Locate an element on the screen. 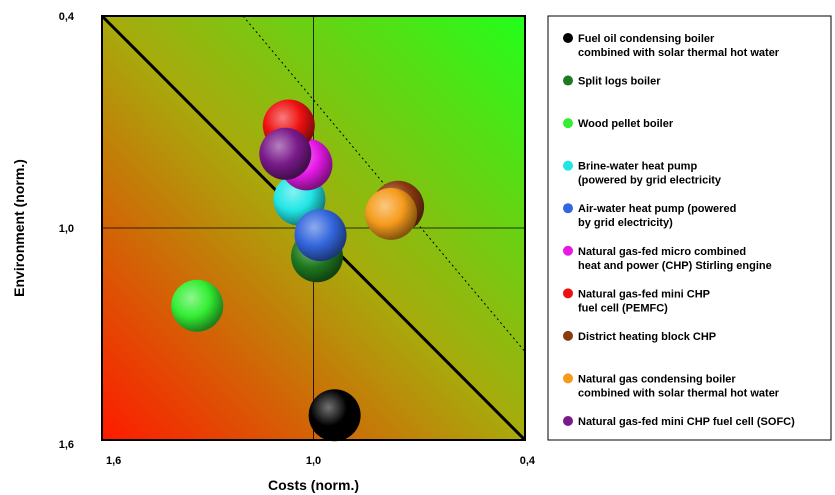 Image resolution: width=835 pixels, height=495 pixels. legend-label: Split logs boiler is located at coordinates (619, 82).